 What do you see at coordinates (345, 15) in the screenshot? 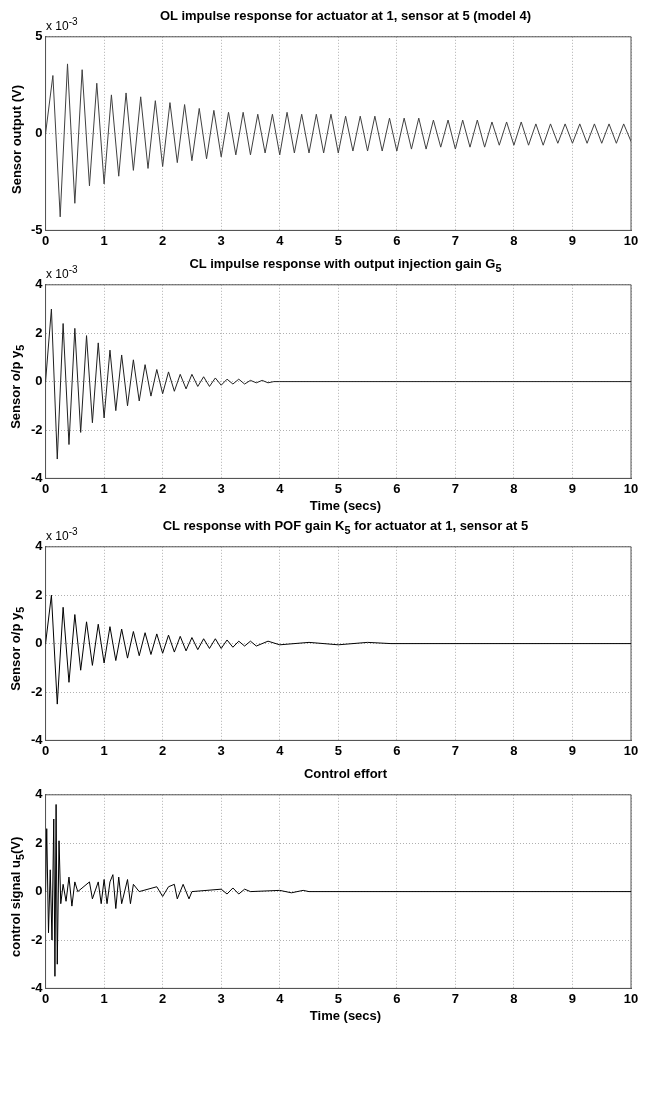
I see `chart-title: OL impulse response for actuator at 1, sensor at 5 (model 4)` at bounding box center [345, 15].